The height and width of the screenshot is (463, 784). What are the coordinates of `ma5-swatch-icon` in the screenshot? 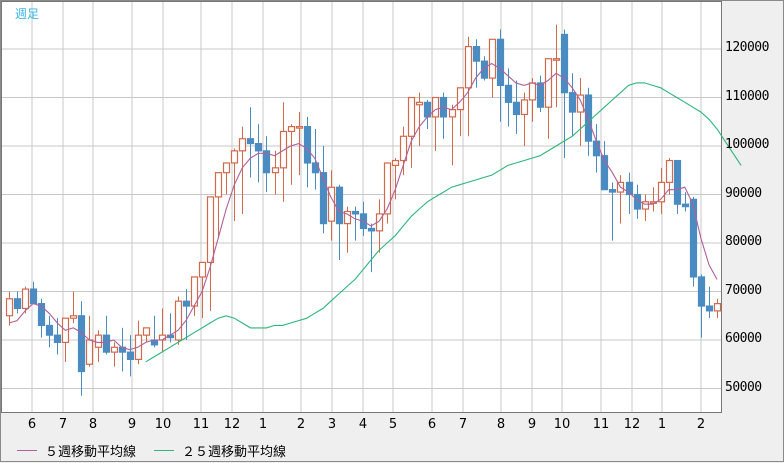 It's located at (27, 450).